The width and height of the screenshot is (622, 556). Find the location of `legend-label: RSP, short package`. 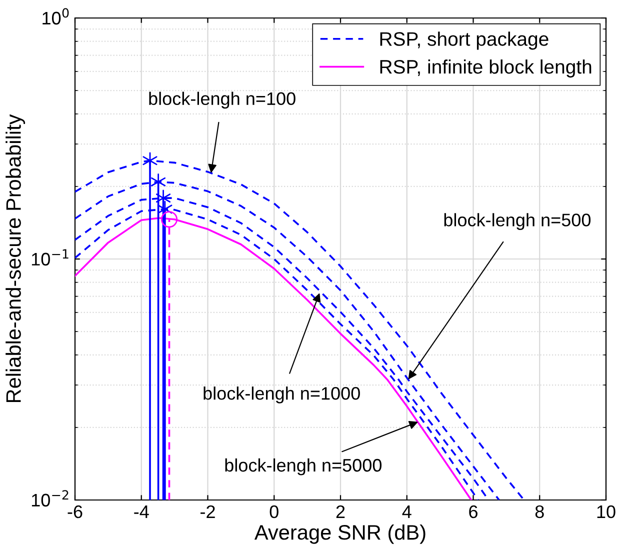

legend-label: RSP, short package is located at coordinates (464, 41).